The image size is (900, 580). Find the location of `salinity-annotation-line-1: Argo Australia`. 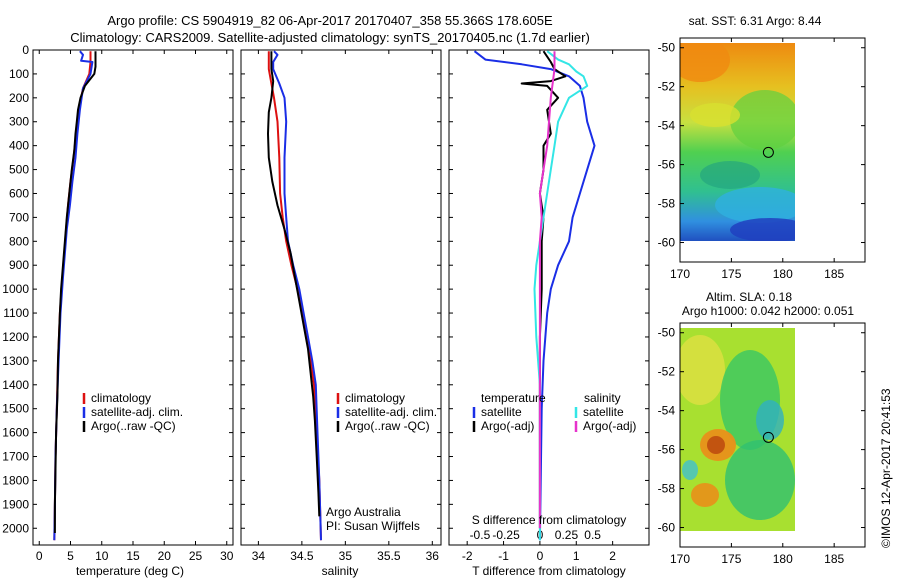

salinity-annotation-line-1: Argo Australia is located at coordinates (363, 512).